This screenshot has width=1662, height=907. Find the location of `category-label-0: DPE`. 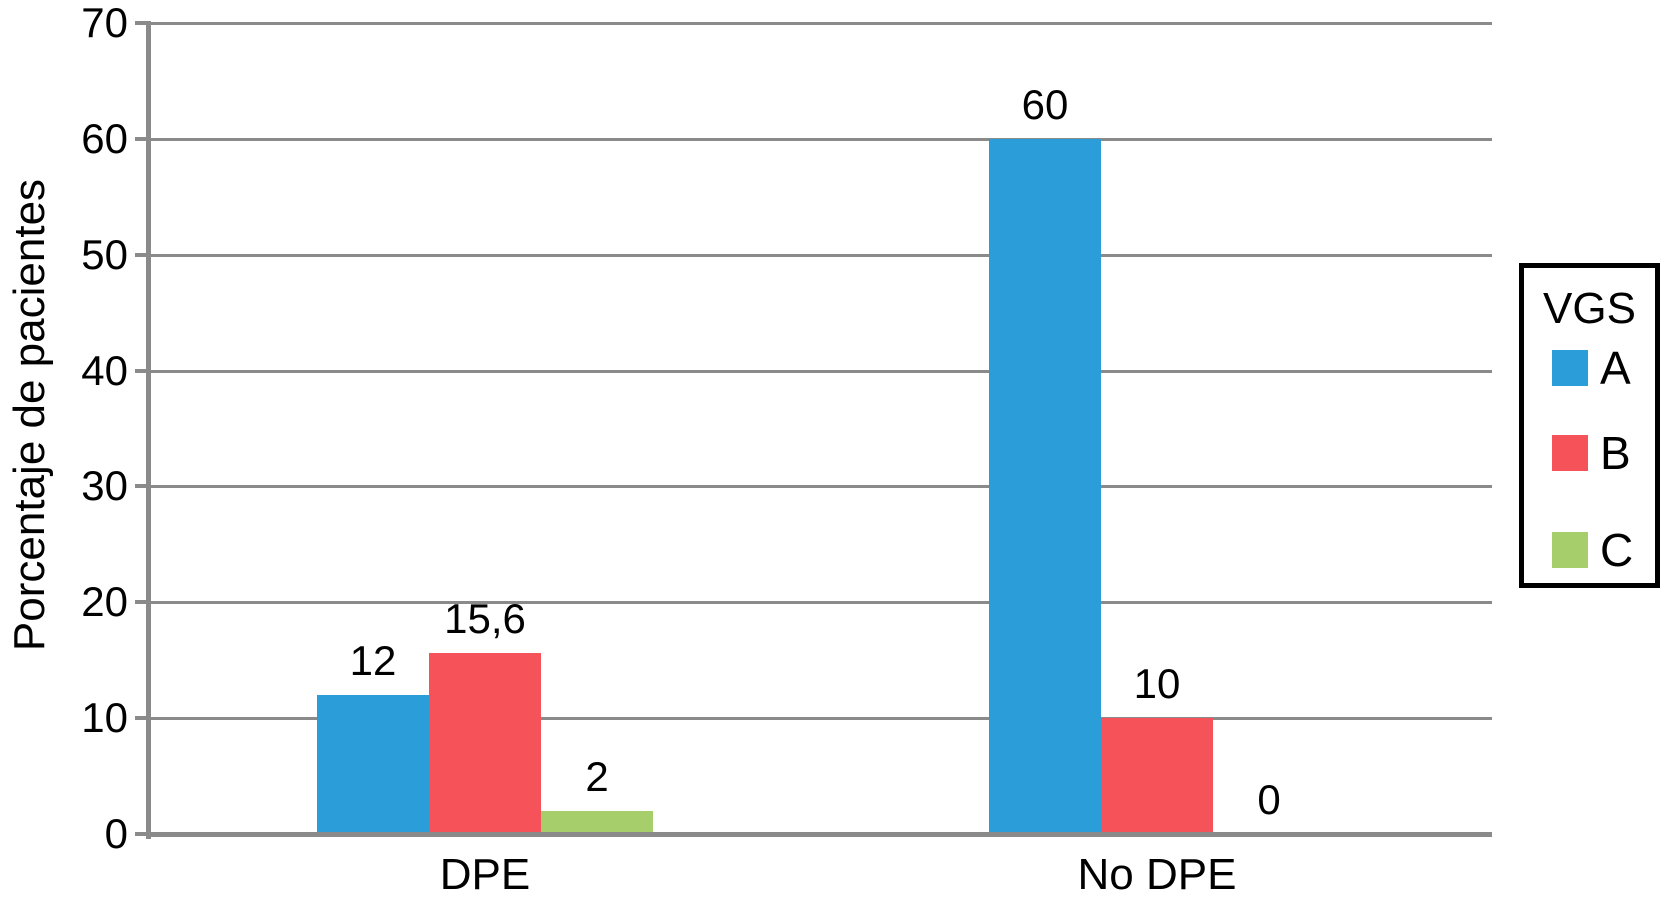

category-label-0: DPE is located at coordinates (485, 874).